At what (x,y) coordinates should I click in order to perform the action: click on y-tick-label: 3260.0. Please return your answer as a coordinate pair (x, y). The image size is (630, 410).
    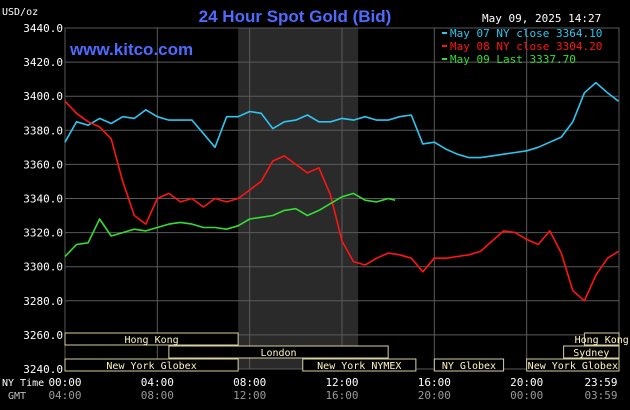
    Looking at the image, I should click on (43, 335).